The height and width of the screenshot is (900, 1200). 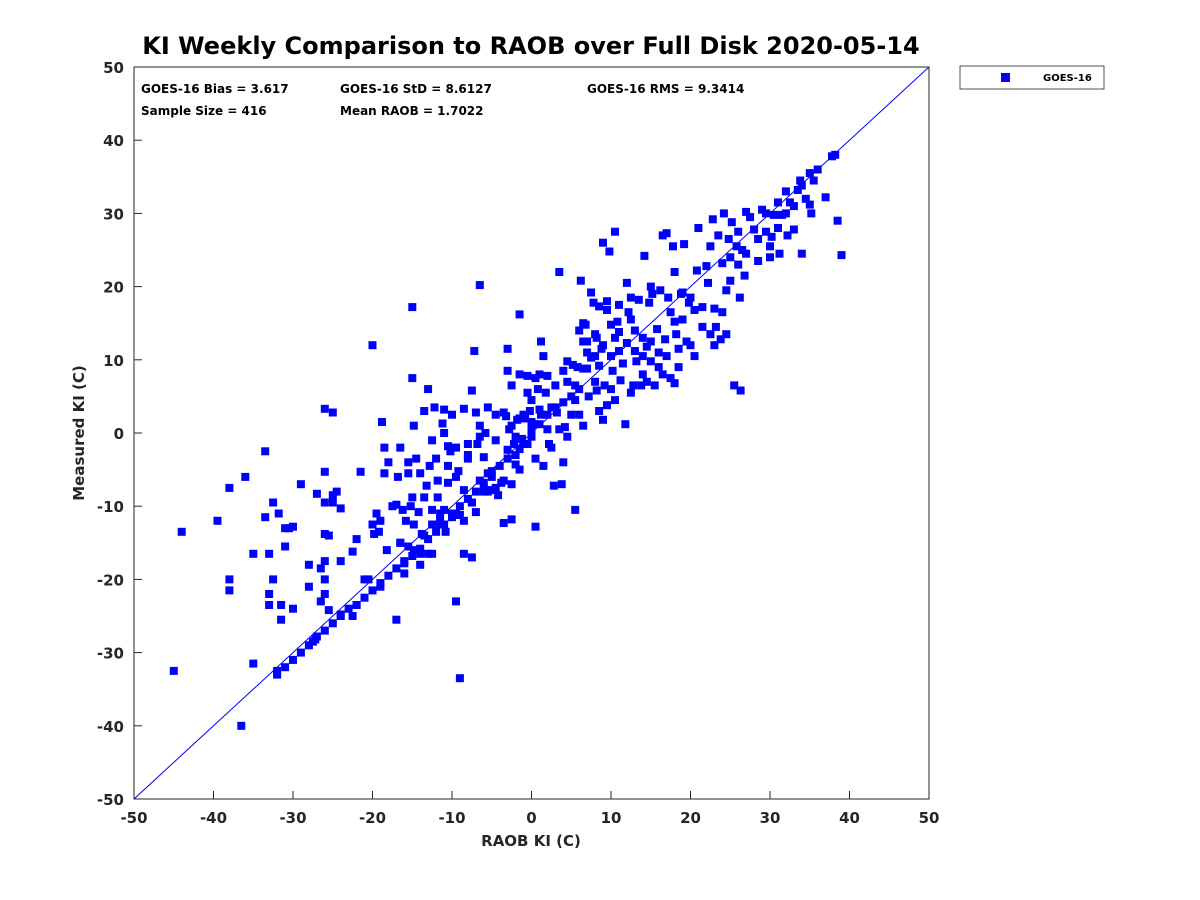 What do you see at coordinates (113, 361) in the screenshot?
I see `y-tick-label: 10` at bounding box center [113, 361].